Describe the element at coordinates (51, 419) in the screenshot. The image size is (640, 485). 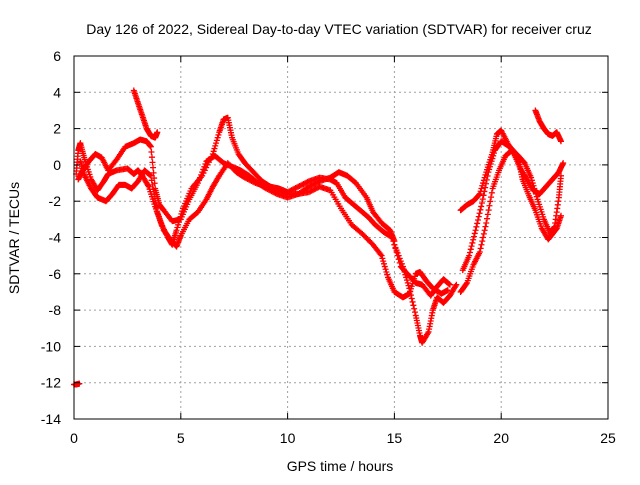
I see `y-tick-label: -14` at that location.